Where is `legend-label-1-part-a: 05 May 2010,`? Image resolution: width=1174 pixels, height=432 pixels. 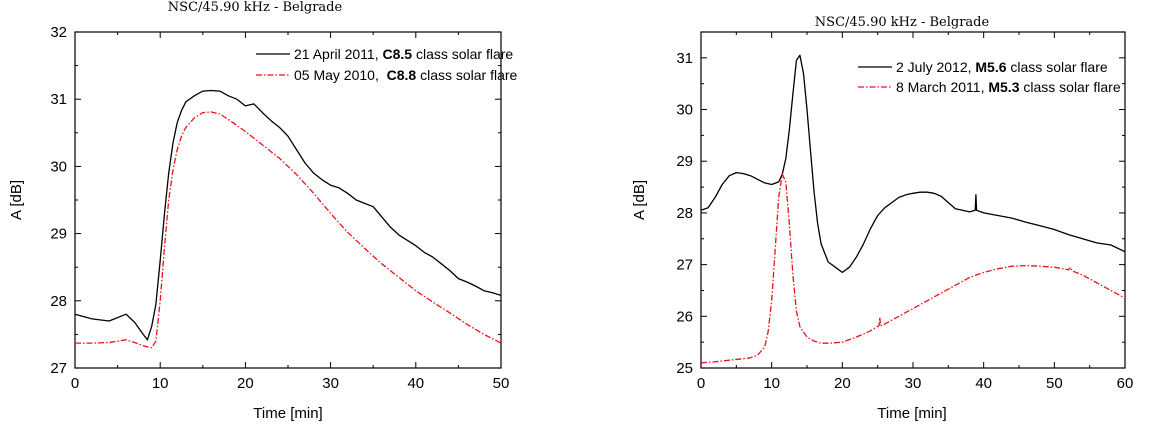 legend-label-1-part-a: 05 May 2010, is located at coordinates (340, 75).